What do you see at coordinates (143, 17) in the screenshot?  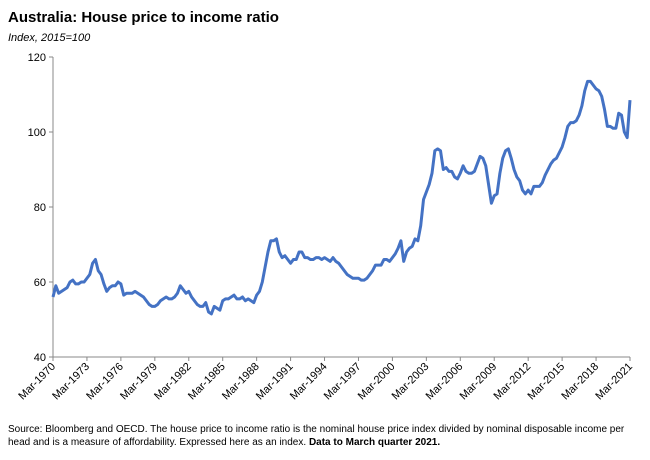 I see `chart-title: Australia: House price to income ratio` at bounding box center [143, 17].